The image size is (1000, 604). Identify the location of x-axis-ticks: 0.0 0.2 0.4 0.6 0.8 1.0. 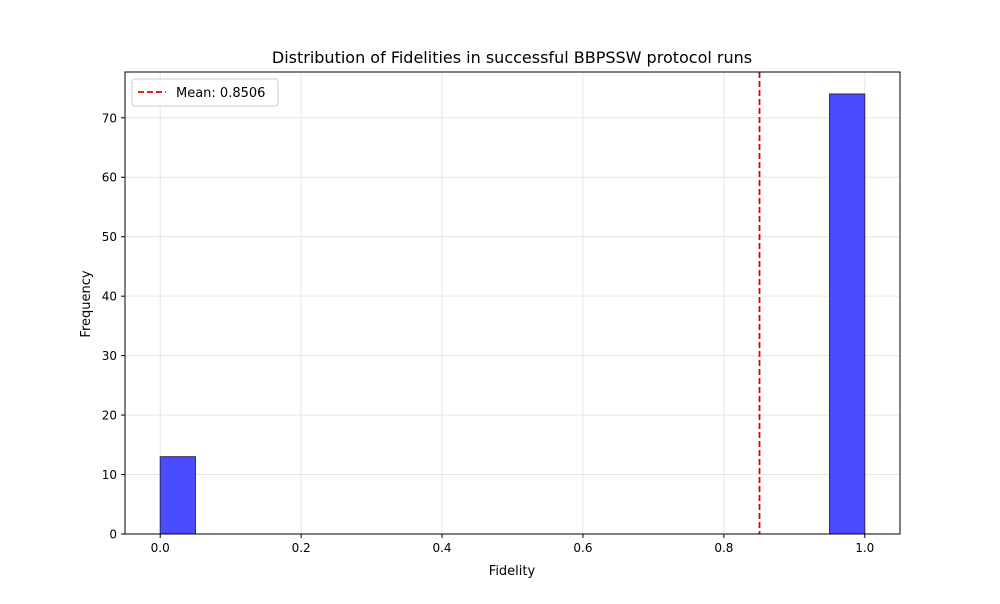
(512, 544).